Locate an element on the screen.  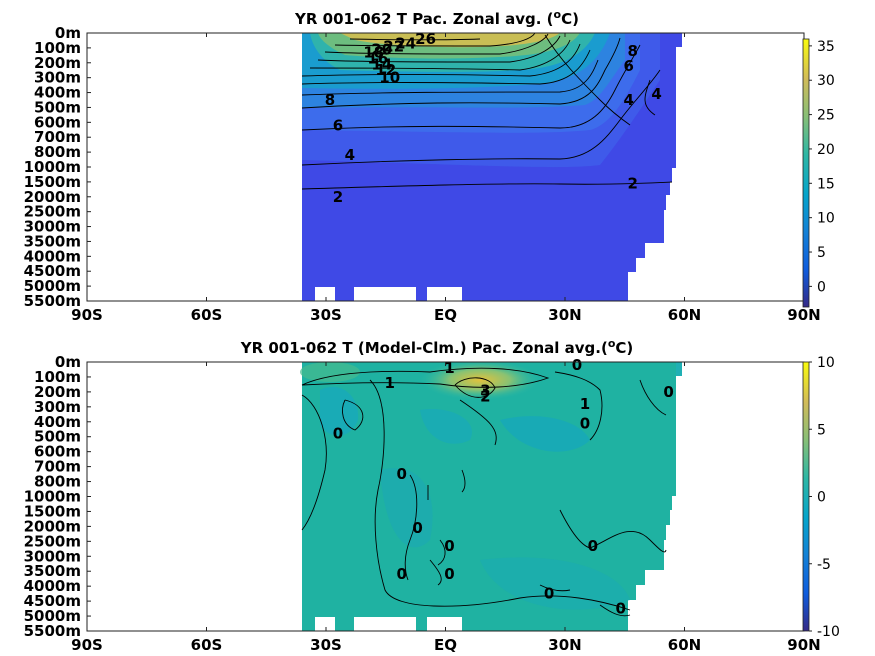
contour-label: 26 is located at coordinates (425, 39).